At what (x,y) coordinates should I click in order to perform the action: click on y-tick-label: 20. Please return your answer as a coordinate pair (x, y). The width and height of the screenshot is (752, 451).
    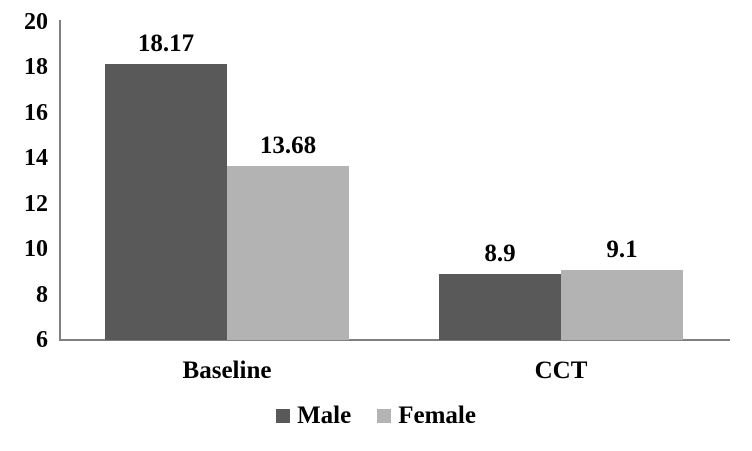
    Looking at the image, I should click on (36, 22).